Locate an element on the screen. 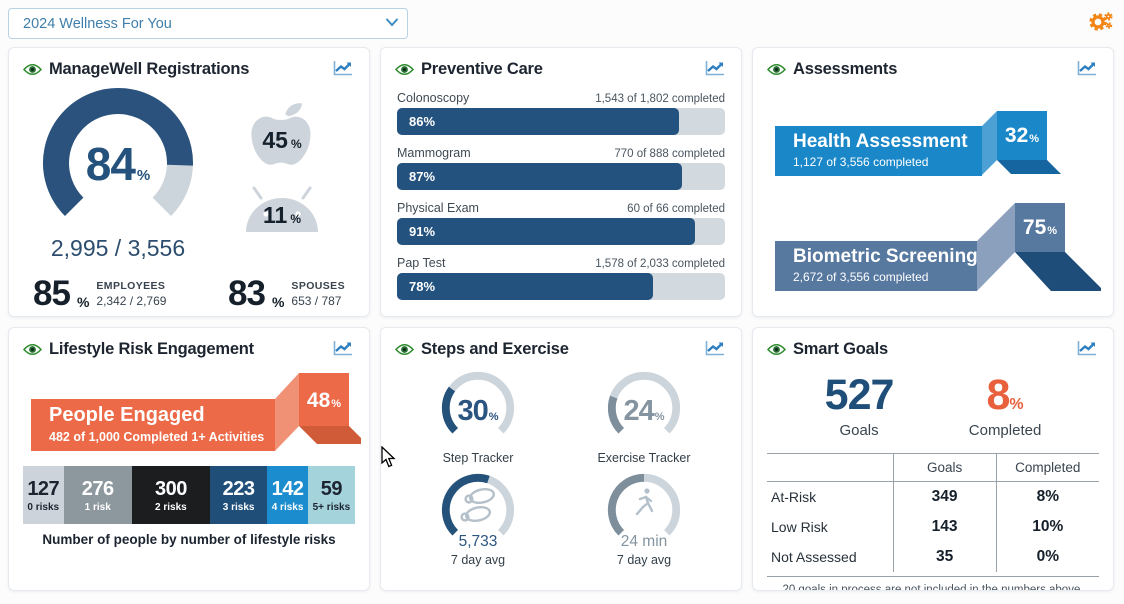 The height and width of the screenshot is (604, 1124). assessment-status: 2,672 of 3,556 completed is located at coordinates (861, 277).